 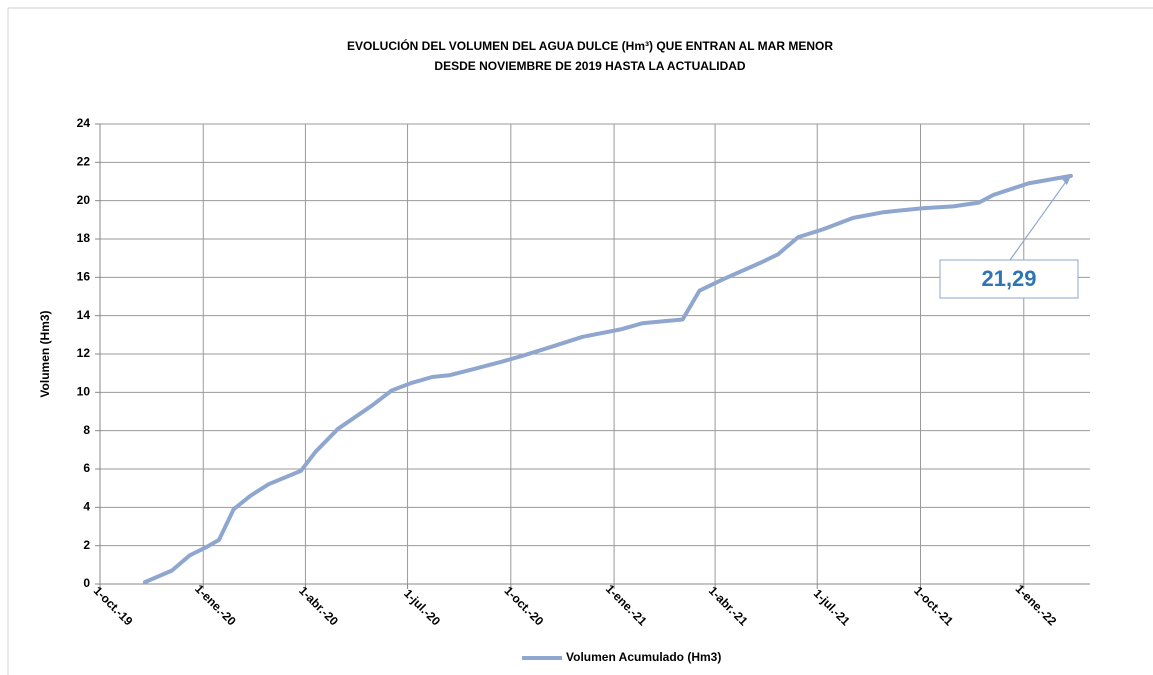 I want to click on y-tick-label: 14, so click(x=84, y=315).